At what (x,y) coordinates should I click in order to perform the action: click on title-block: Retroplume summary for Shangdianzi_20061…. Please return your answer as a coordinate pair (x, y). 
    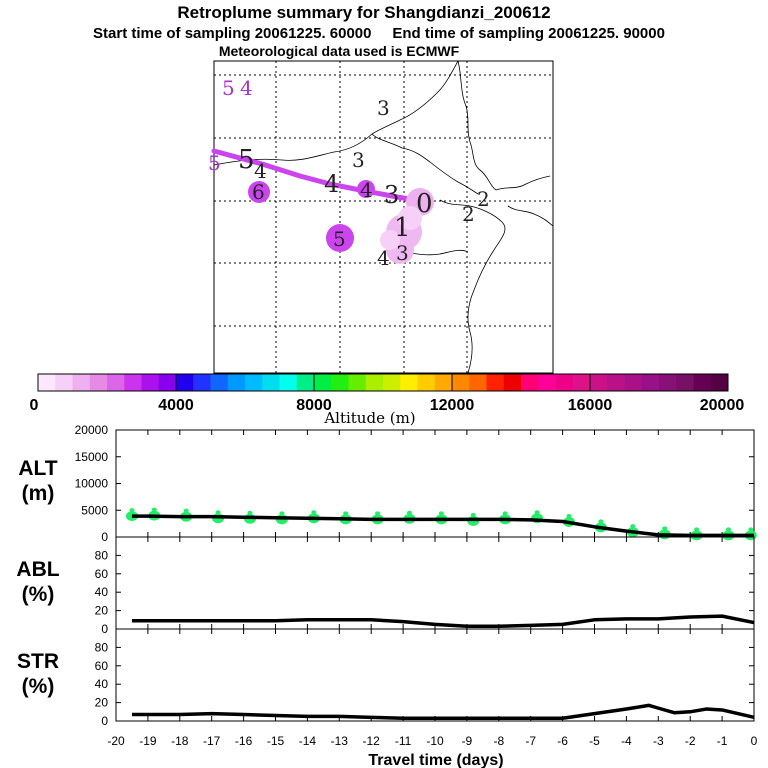
    Looking at the image, I should click on (384, 30).